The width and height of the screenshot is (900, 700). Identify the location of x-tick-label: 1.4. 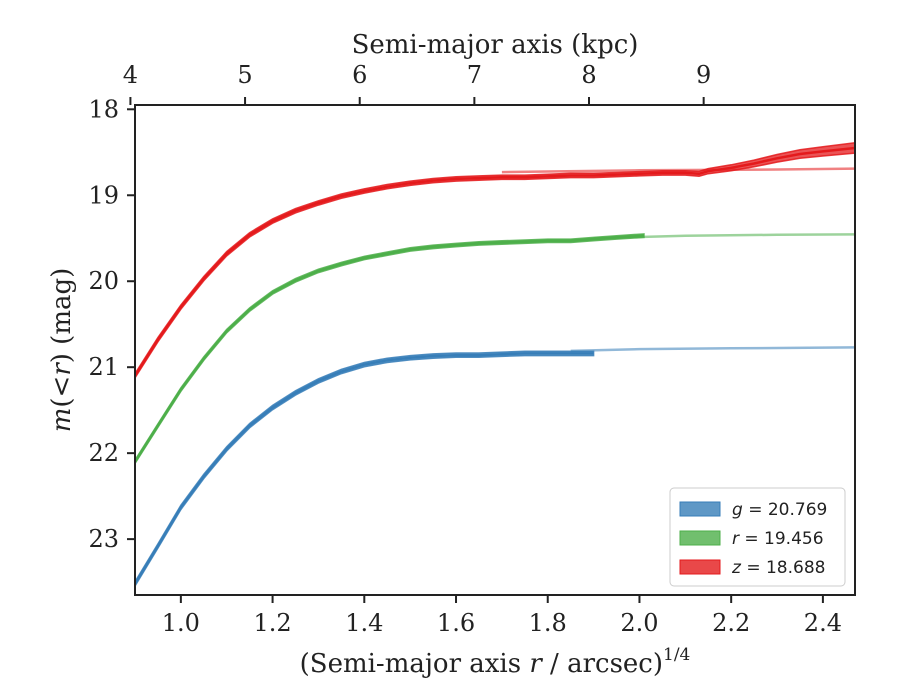
(364, 623).